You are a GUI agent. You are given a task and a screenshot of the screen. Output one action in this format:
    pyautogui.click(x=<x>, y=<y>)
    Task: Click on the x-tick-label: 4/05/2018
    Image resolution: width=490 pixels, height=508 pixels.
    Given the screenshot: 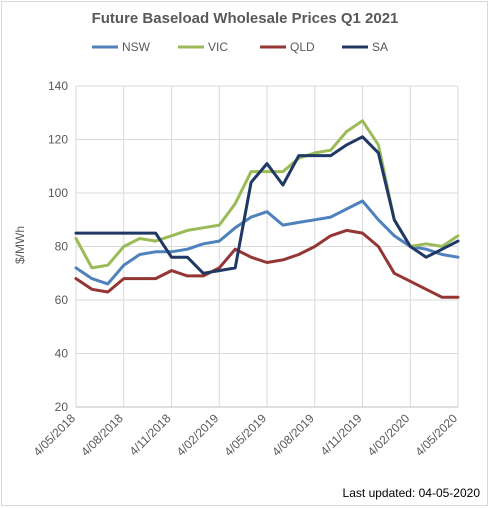 What is the action you would take?
    pyautogui.click(x=54, y=435)
    